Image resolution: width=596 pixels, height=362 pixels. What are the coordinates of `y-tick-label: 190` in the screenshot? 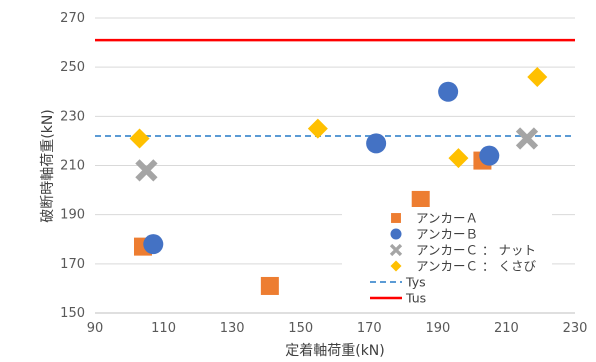 It's located at (72, 215).